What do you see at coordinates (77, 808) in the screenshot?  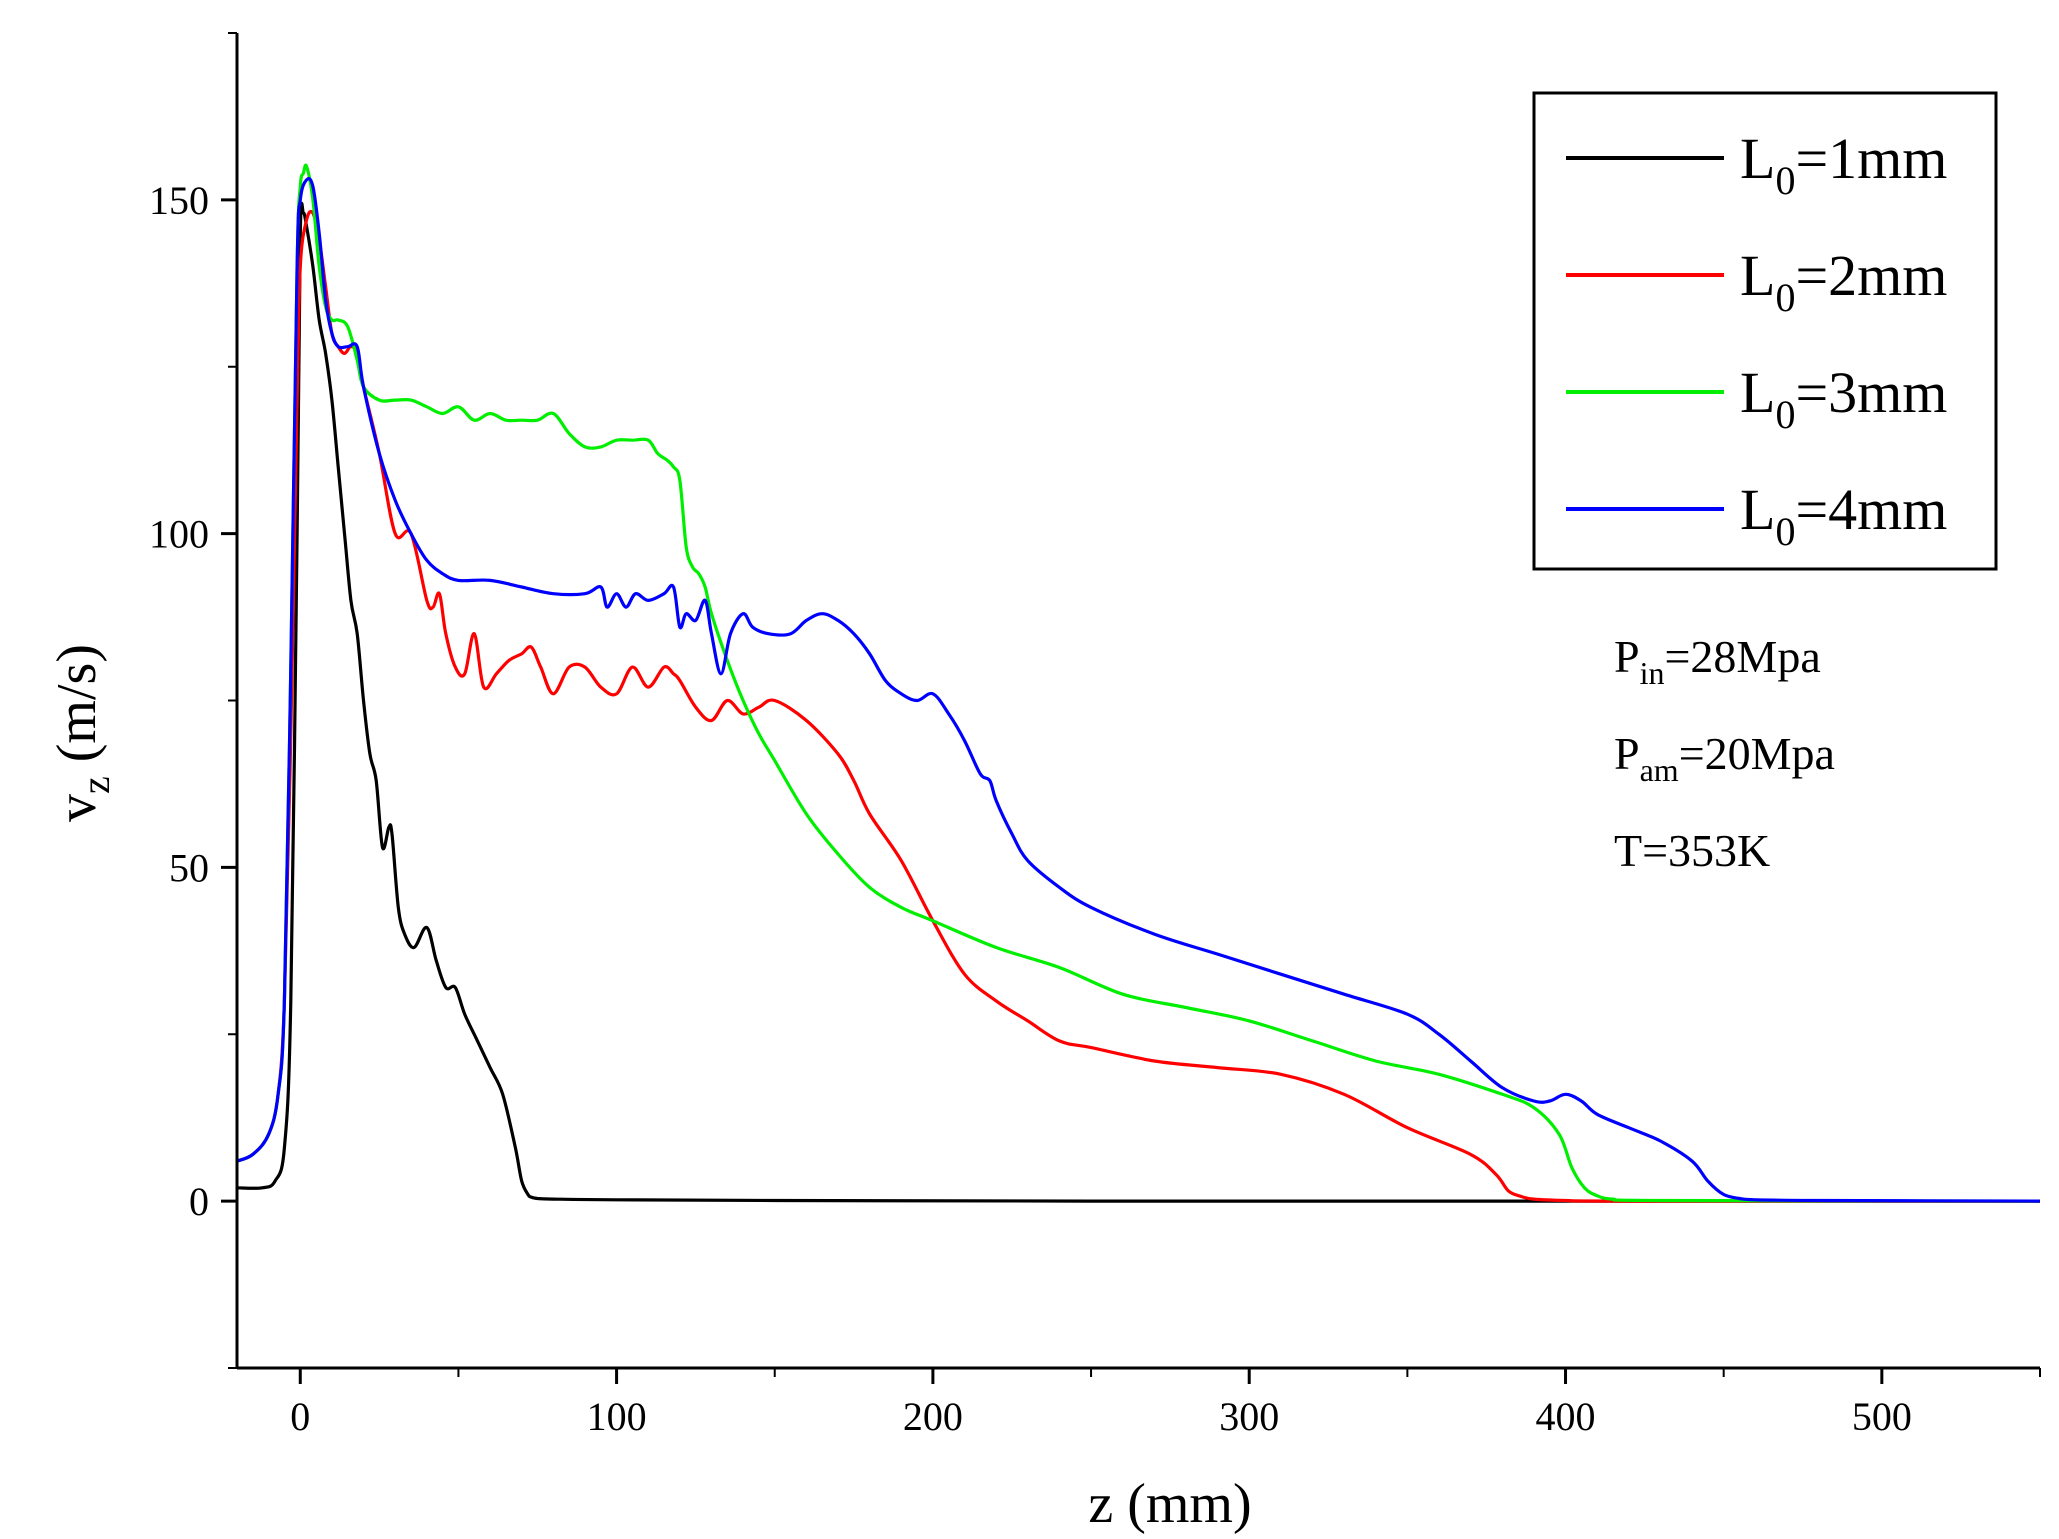 I see `y-axis-title-main: v` at bounding box center [77, 808].